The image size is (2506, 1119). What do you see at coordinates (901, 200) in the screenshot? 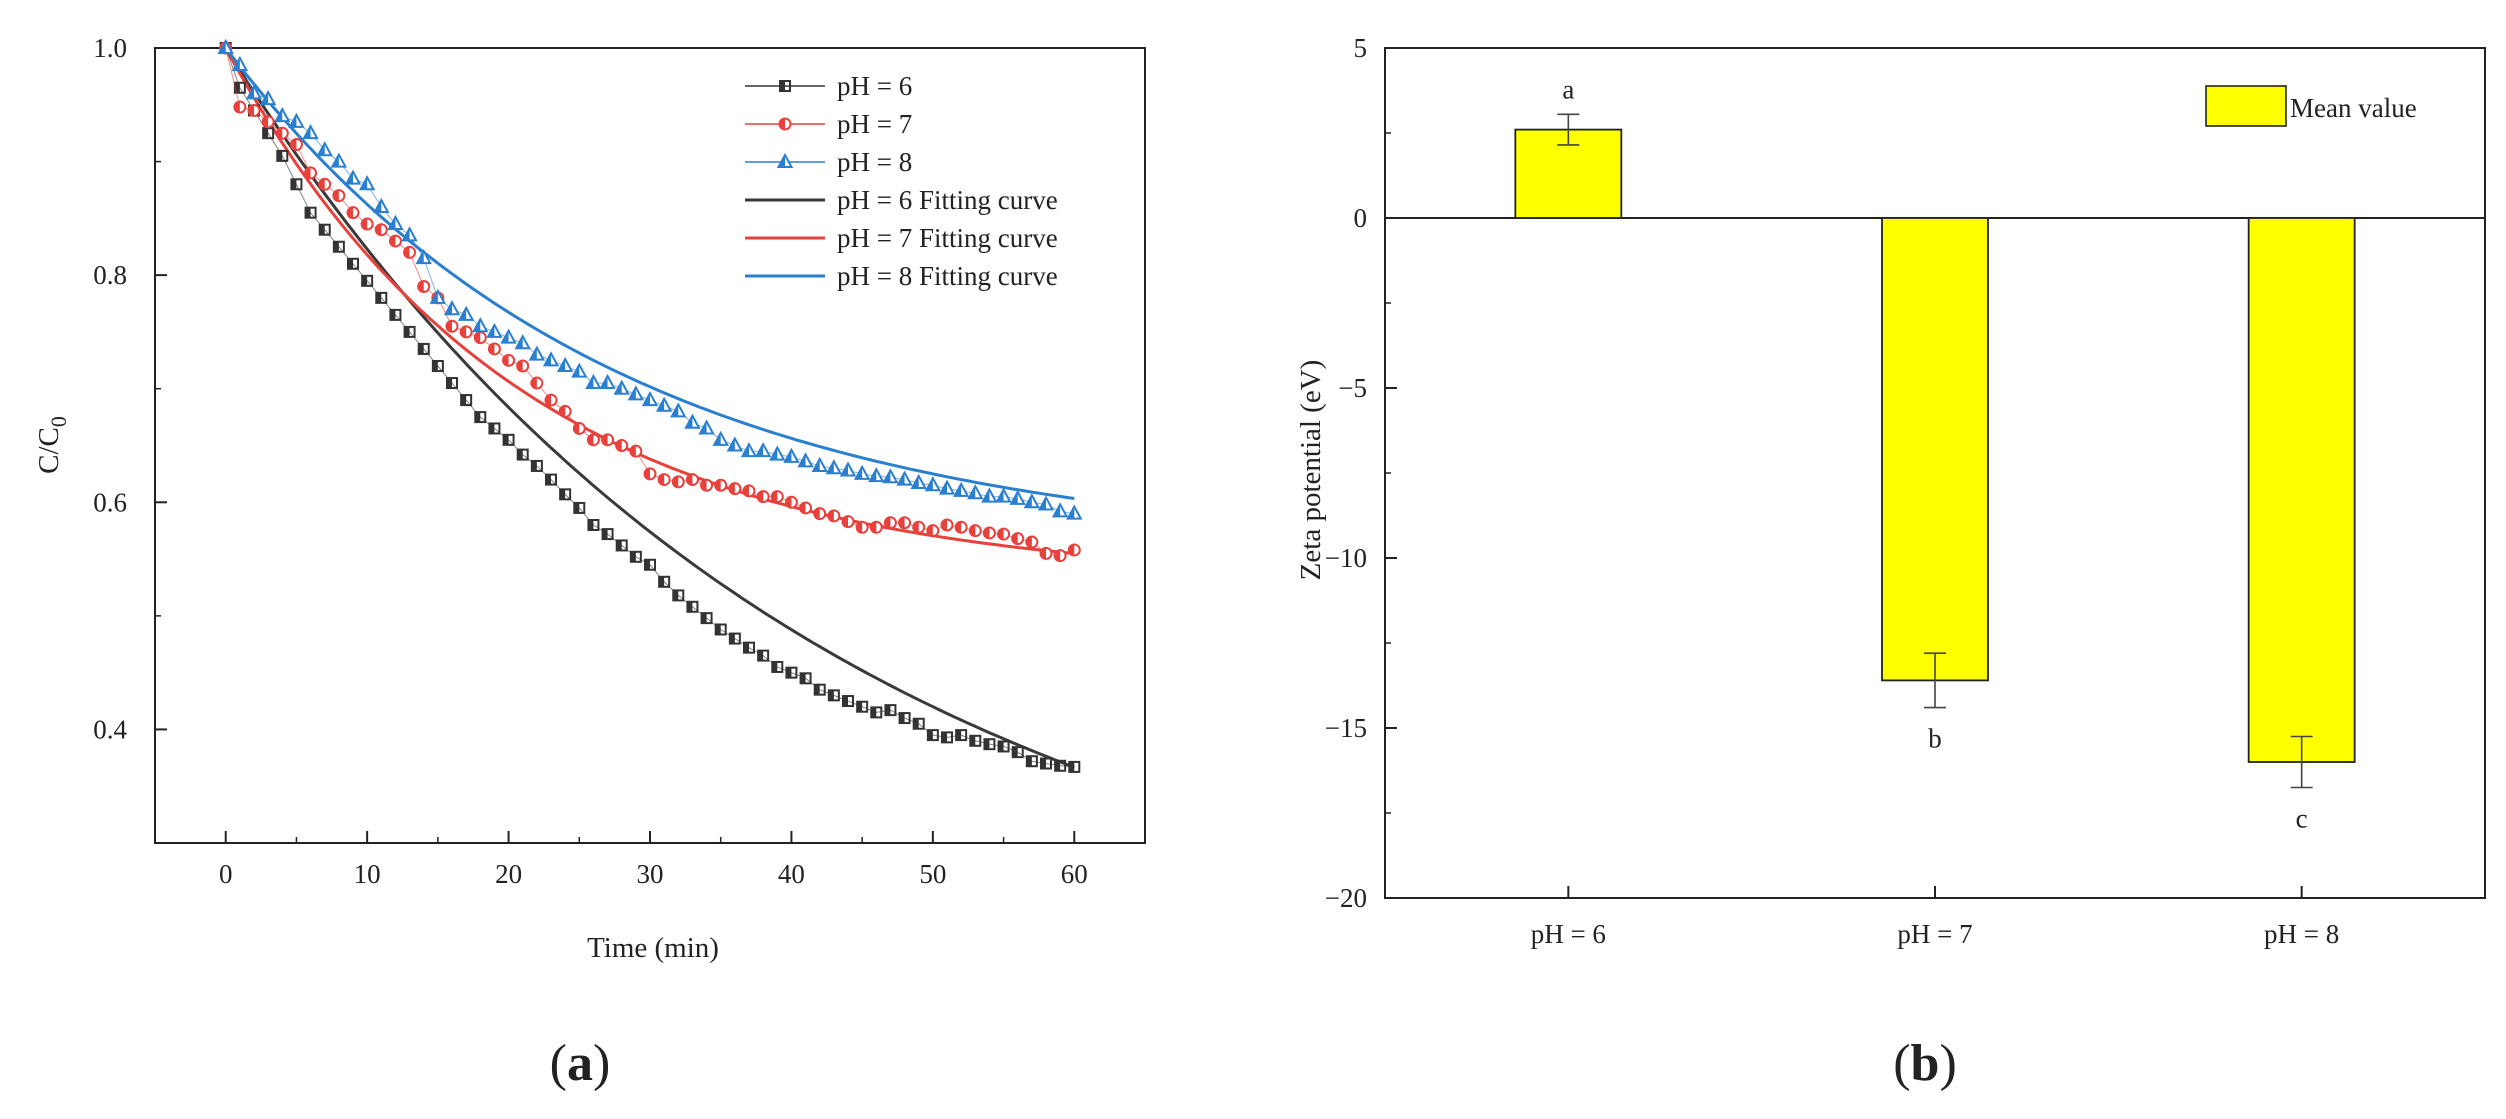
I see `legend-entry: pH = 6 Fitting curve` at bounding box center [901, 200].